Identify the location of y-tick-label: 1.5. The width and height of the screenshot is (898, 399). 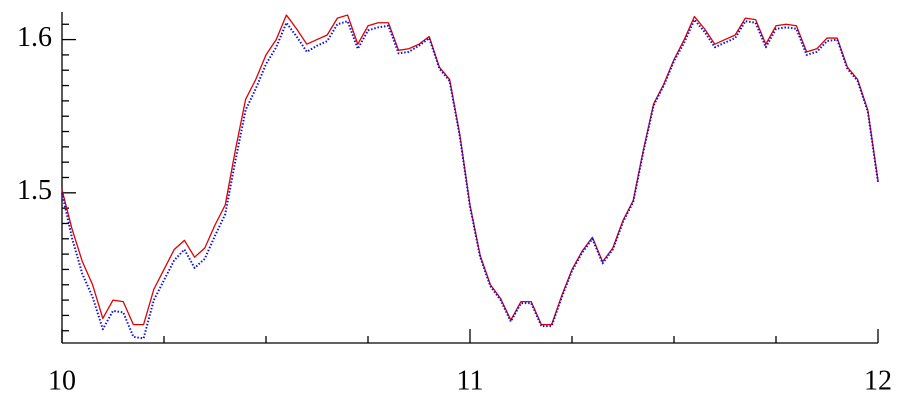
(34, 190).